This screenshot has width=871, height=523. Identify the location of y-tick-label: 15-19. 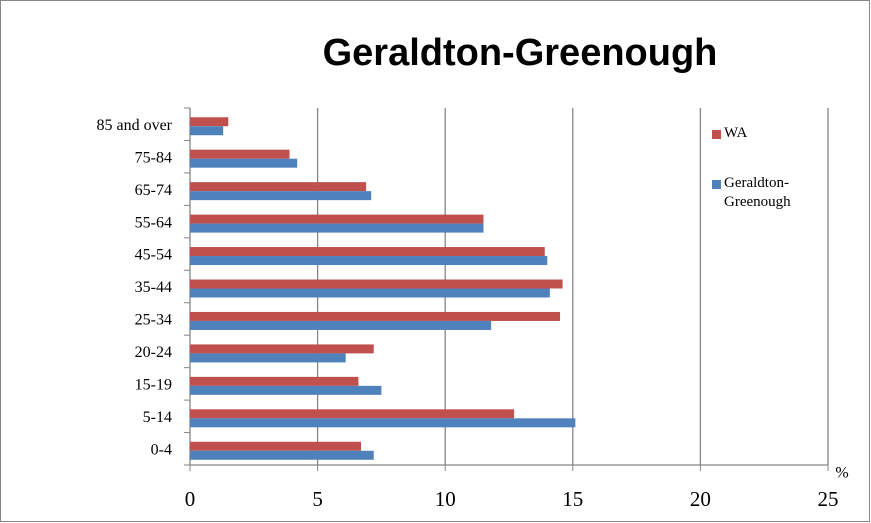
(153, 385).